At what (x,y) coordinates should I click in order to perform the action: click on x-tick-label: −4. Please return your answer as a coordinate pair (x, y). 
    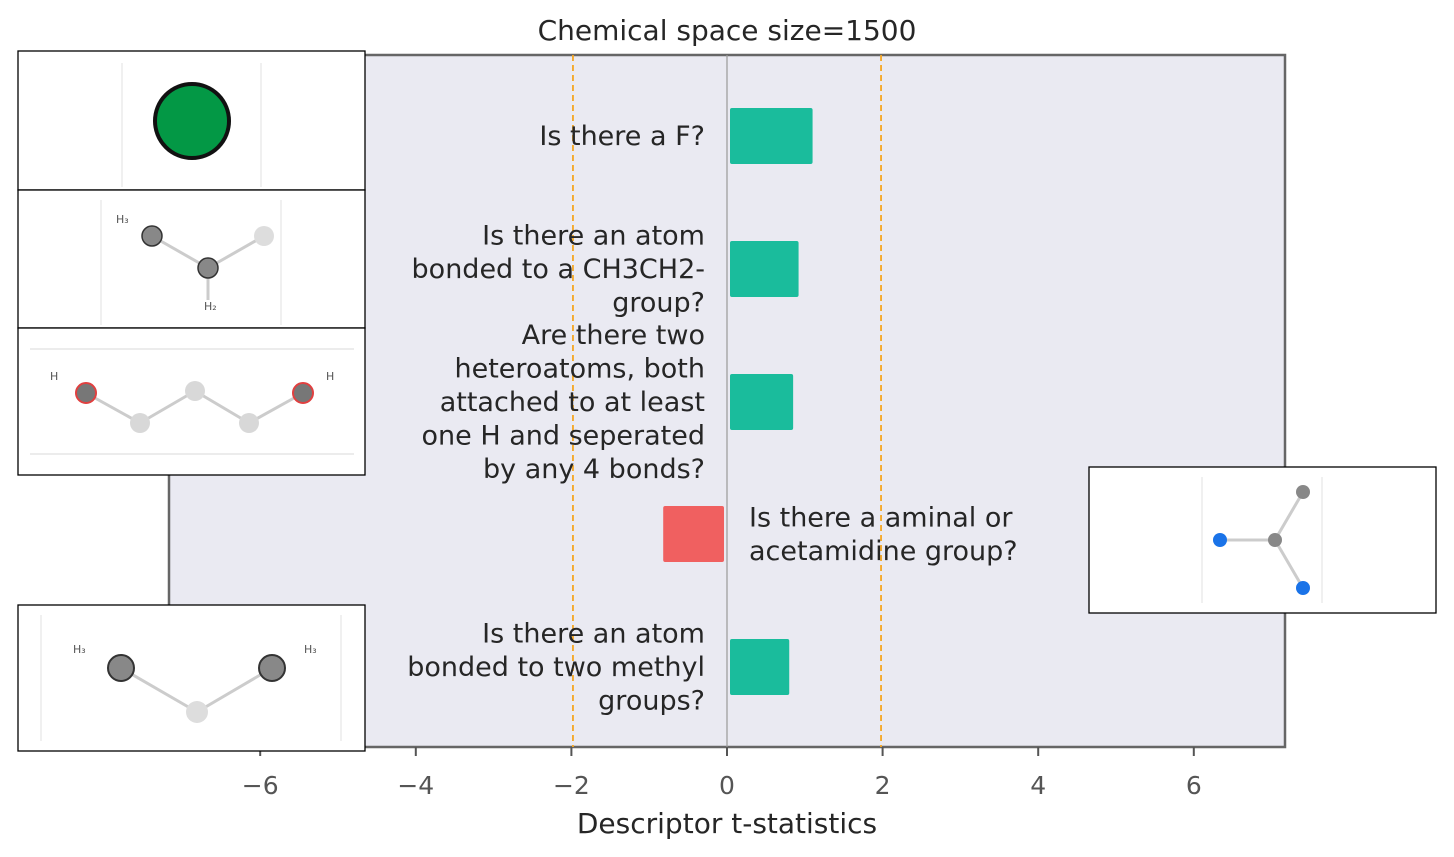
    Looking at the image, I should click on (415, 785).